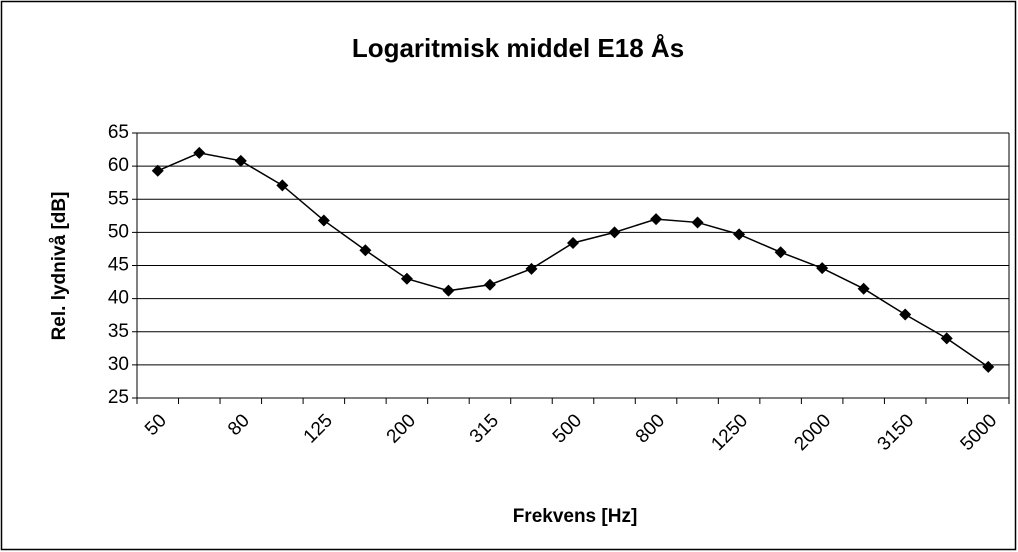  What do you see at coordinates (118, 231) in the screenshot?
I see `y-tick-label: 50` at bounding box center [118, 231].